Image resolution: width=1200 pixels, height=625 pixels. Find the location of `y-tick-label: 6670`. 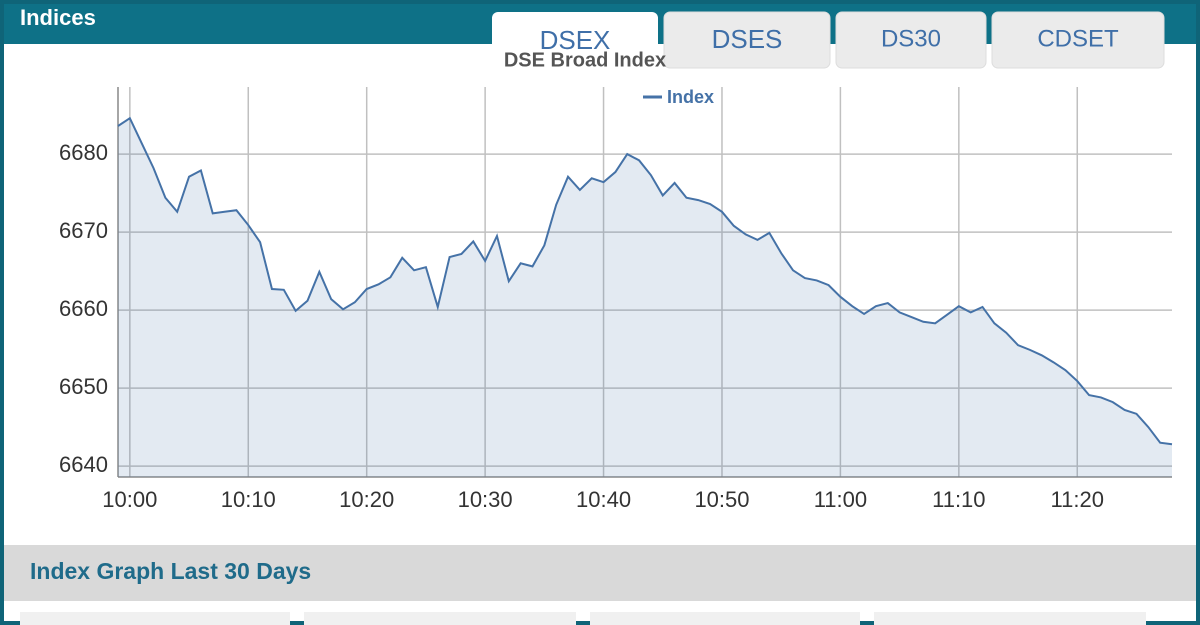

y-tick-label: 6670 is located at coordinates (83, 230).